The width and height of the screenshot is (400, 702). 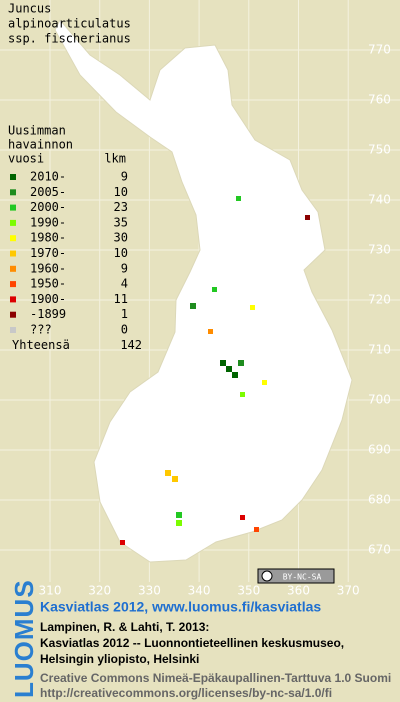 I want to click on title-line: ssp. fischerianus, so click(x=69, y=39).